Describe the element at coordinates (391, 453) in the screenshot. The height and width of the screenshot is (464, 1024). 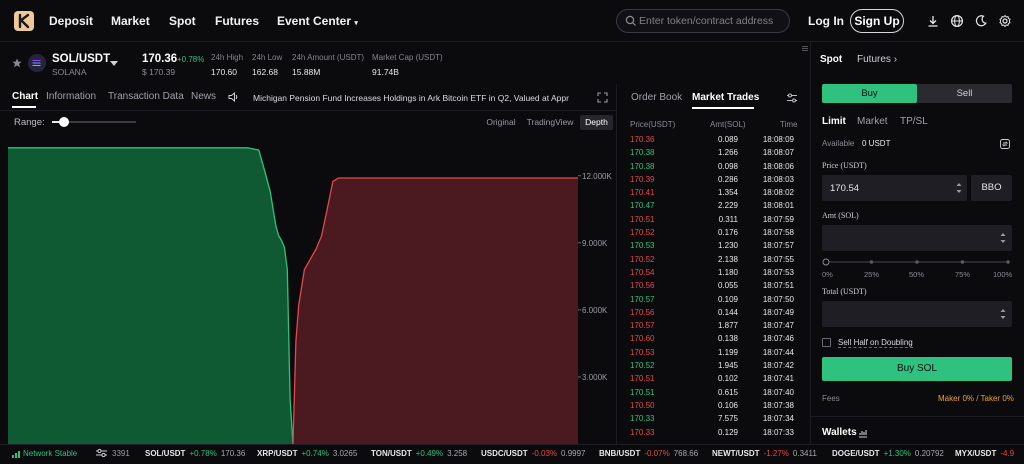
I see `ticker-symbol: TON/USDT` at that location.